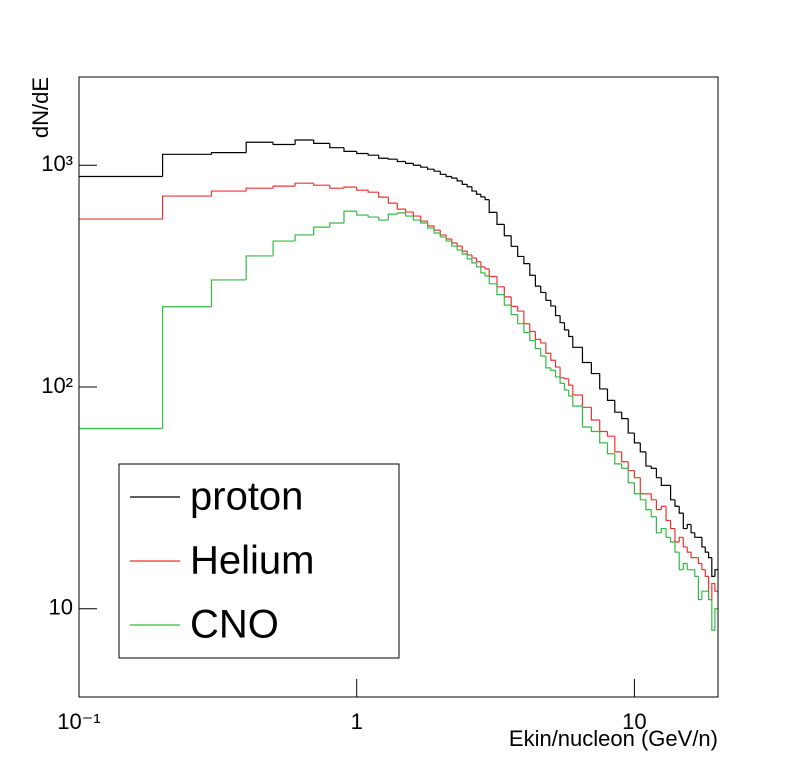  I want to click on legend-label: proton, so click(246, 497).